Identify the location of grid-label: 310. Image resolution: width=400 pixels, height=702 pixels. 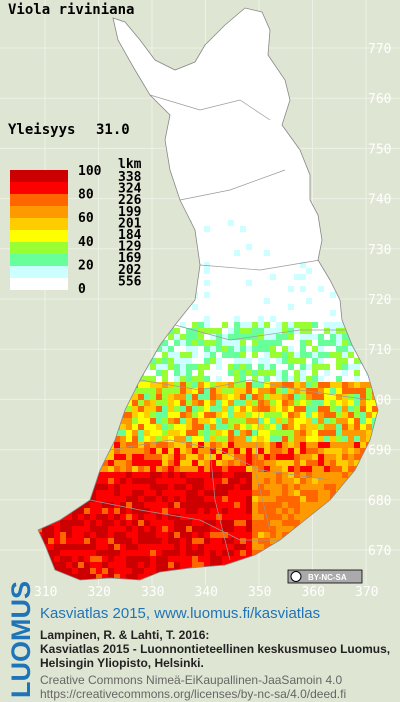
(45, 592).